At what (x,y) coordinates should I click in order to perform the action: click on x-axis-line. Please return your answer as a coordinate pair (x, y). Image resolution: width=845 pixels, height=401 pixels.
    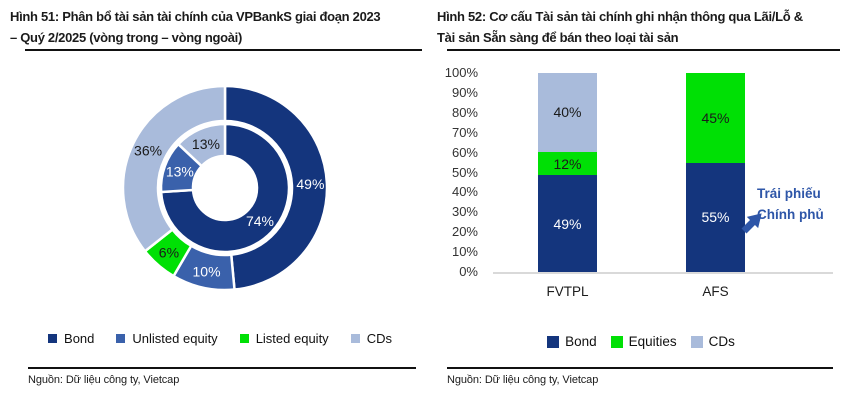
    Looking at the image, I should click on (663, 273).